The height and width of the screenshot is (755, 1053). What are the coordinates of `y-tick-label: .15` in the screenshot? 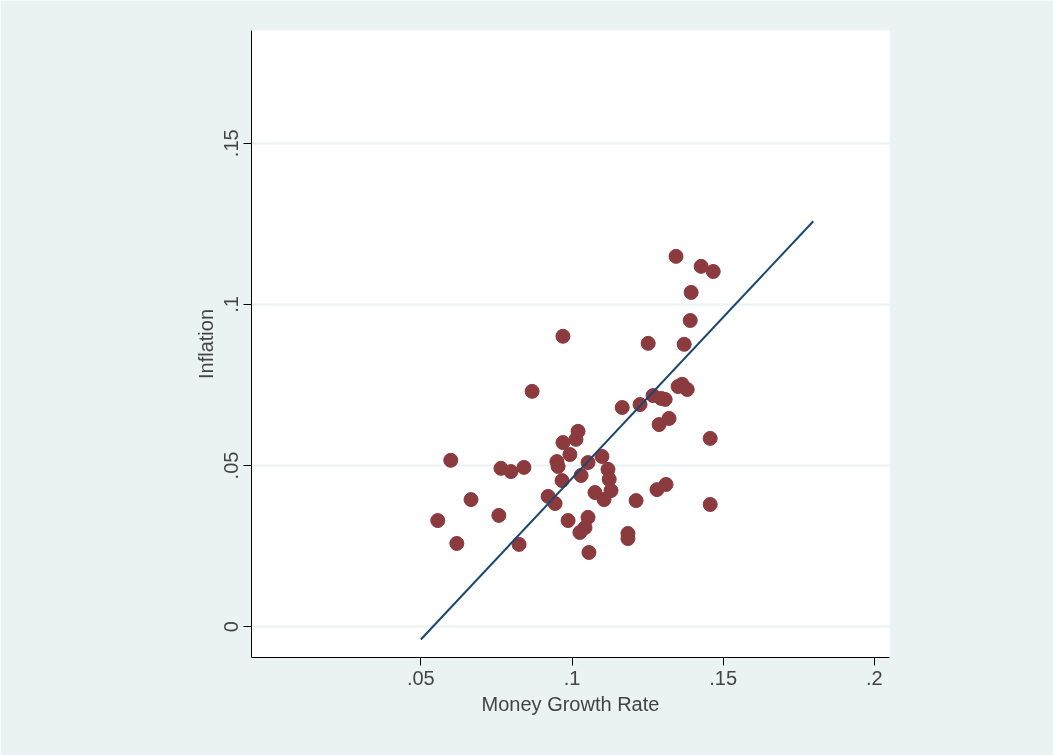 It's located at (231, 143).